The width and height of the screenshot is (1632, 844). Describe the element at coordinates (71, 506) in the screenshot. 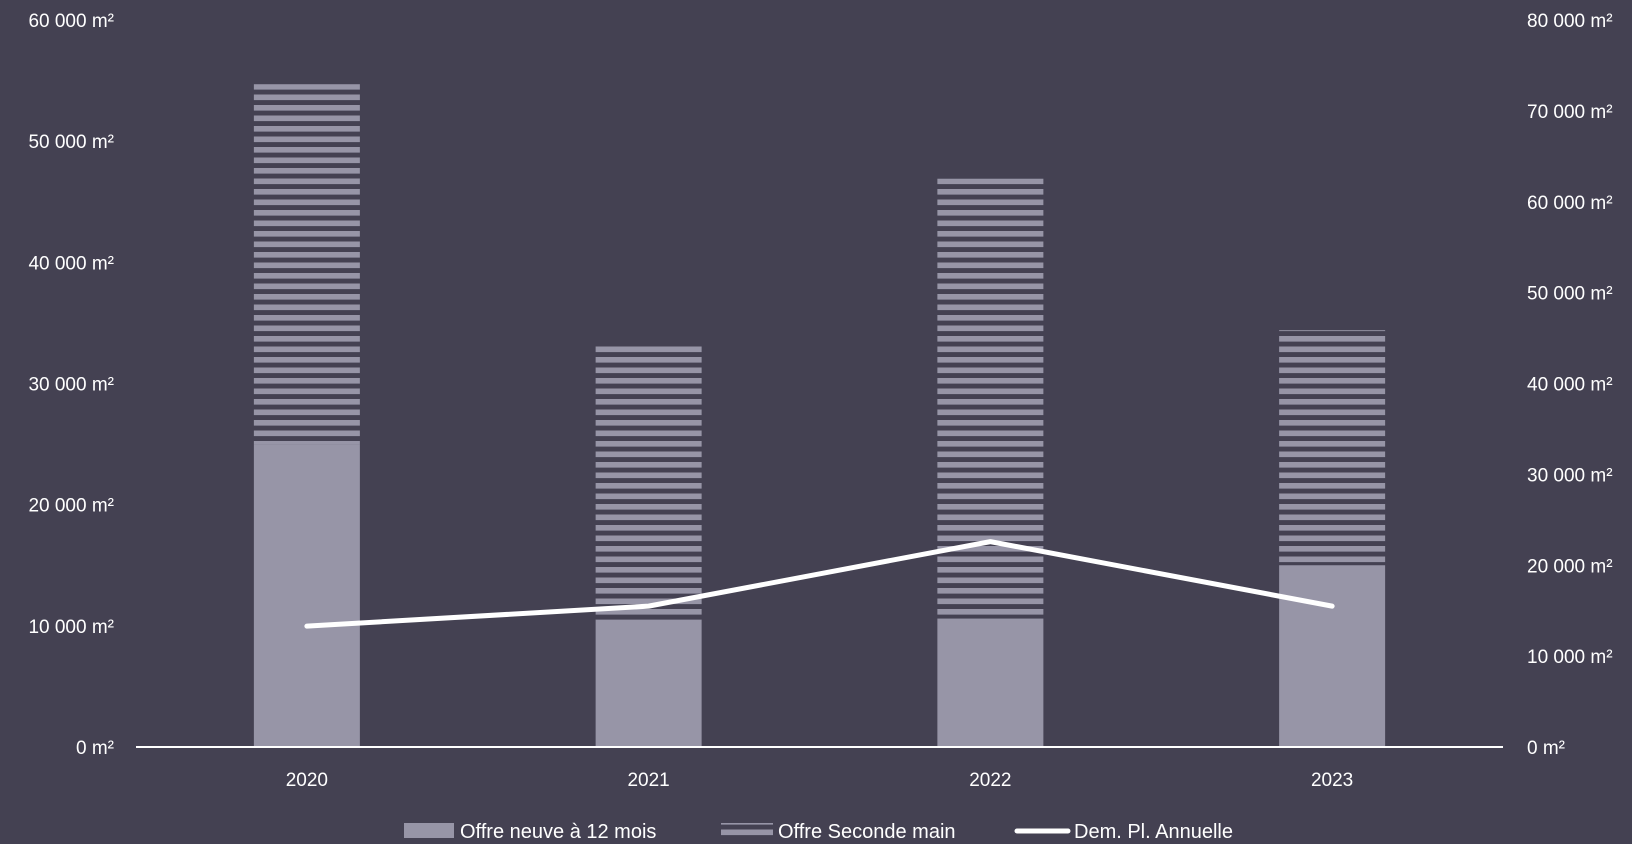

I see `y-left-tick-label: 20 000 m²` at that location.